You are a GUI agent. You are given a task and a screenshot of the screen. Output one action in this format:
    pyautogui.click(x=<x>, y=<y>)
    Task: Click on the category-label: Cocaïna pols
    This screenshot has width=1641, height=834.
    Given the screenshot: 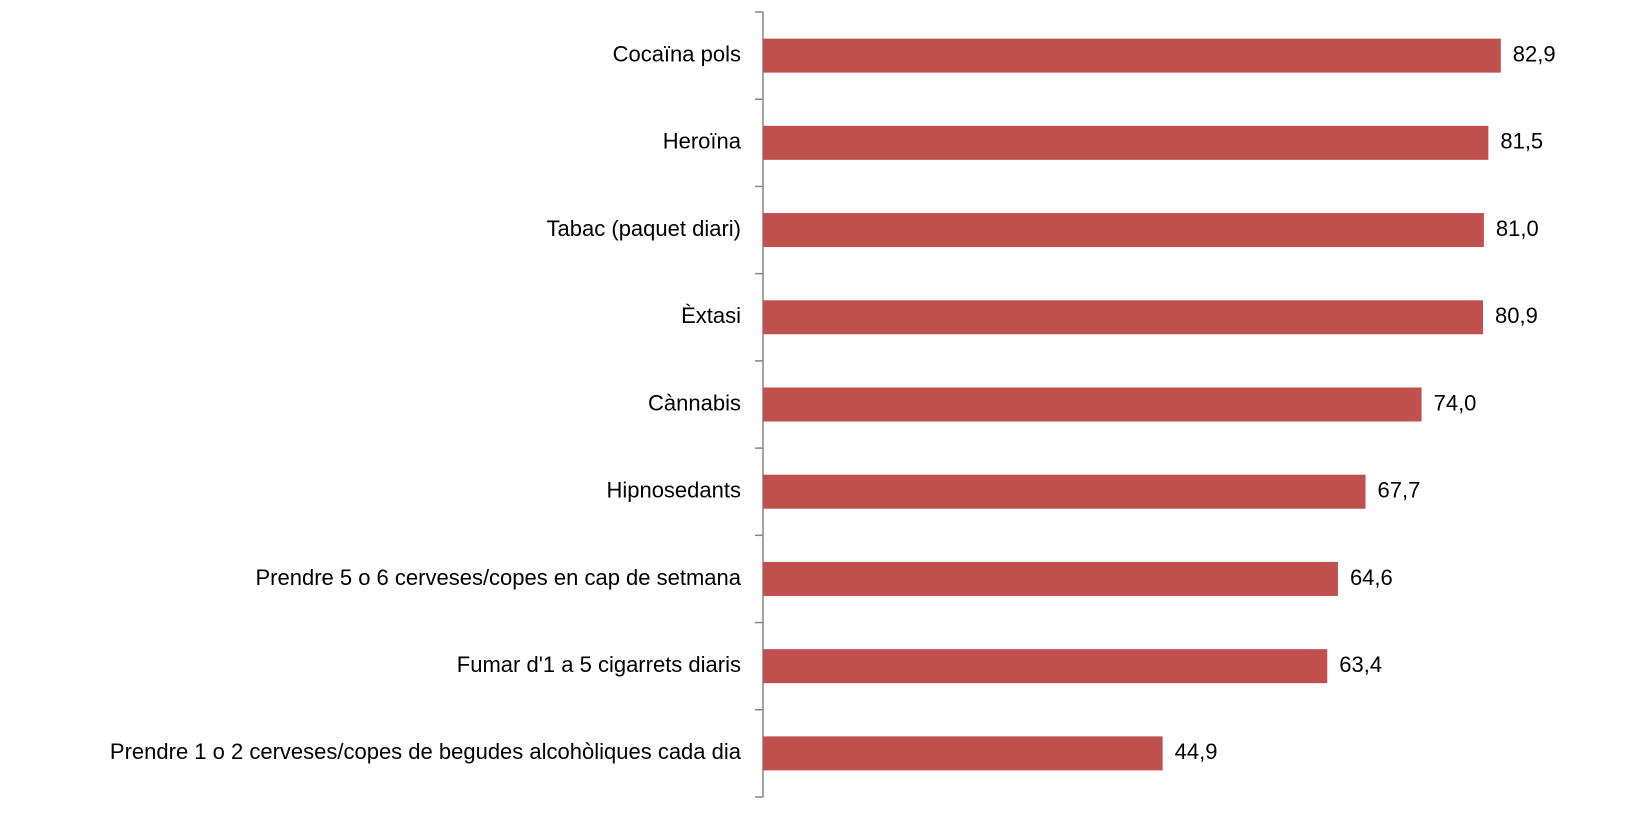 What is the action you would take?
    pyautogui.click(x=677, y=53)
    